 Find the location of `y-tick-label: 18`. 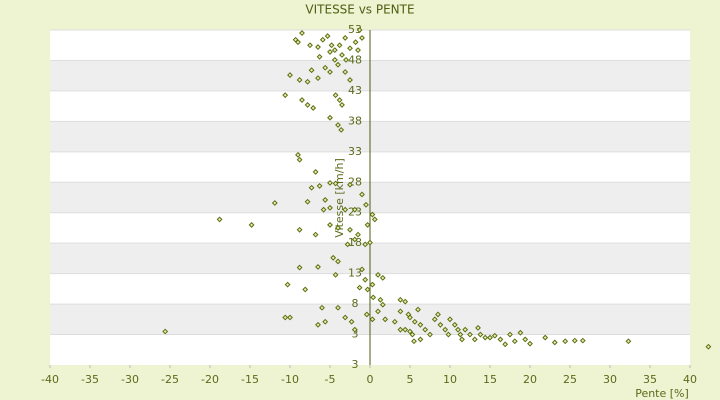

y-tick-label: 18 is located at coordinates (355, 242).